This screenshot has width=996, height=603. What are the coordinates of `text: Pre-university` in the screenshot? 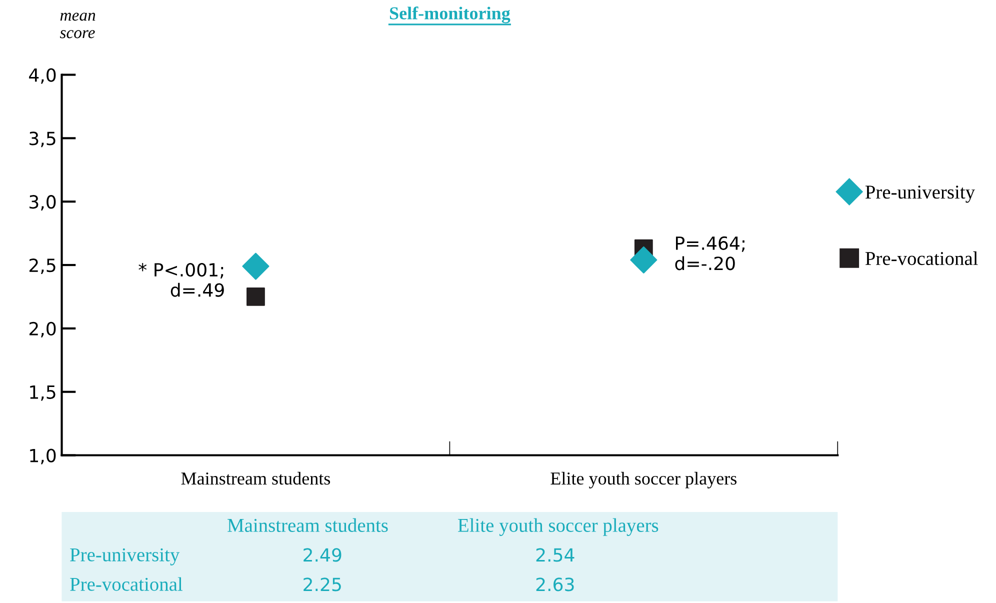 It's located at (125, 557).